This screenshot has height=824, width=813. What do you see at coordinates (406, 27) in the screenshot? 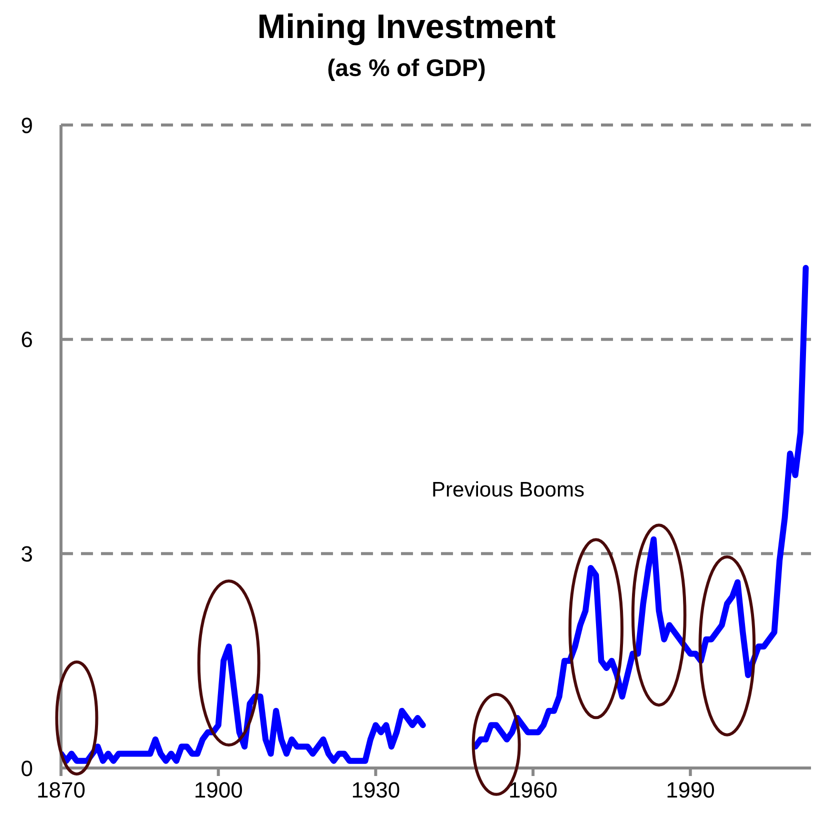
I see `chart-title: Mining Investment` at bounding box center [406, 27].